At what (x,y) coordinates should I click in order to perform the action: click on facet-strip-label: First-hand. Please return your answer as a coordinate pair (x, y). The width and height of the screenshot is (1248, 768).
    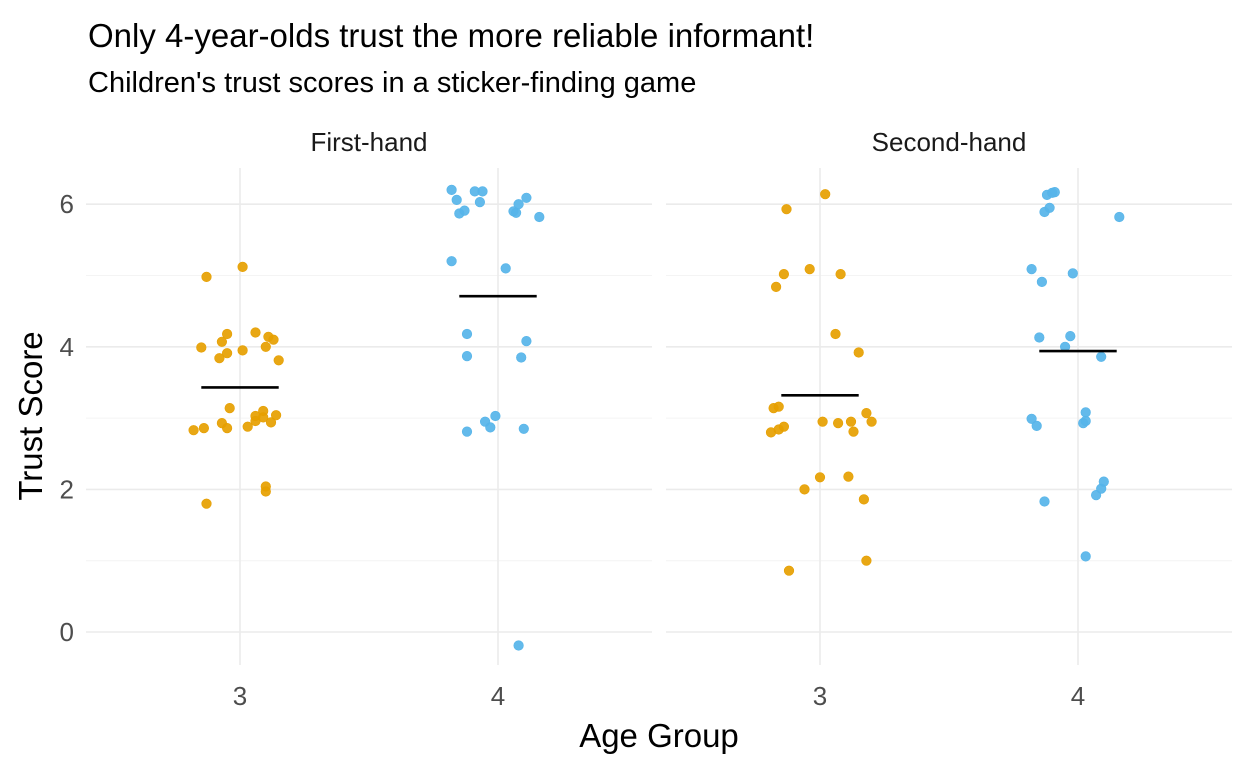
    Looking at the image, I should click on (368, 142).